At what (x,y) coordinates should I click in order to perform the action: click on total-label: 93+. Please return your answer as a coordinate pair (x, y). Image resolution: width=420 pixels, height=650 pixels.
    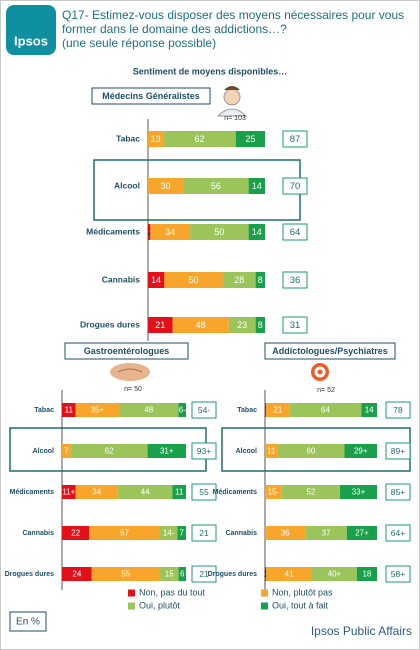
    Looking at the image, I should click on (204, 451).